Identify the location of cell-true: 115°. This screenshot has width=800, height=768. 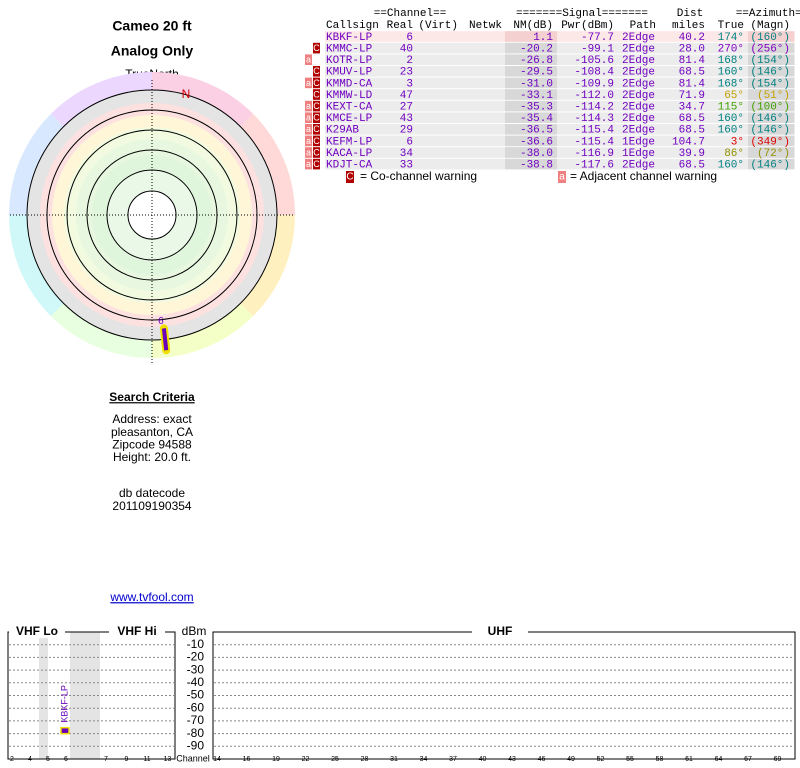
(731, 108).